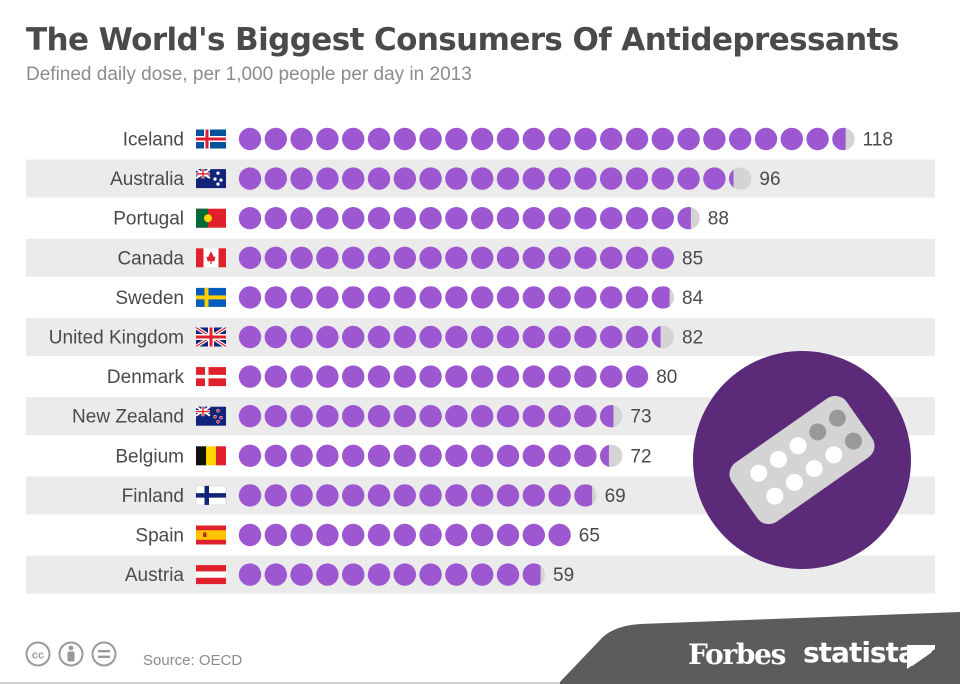  I want to click on austria-flag-icon, so click(211, 575).